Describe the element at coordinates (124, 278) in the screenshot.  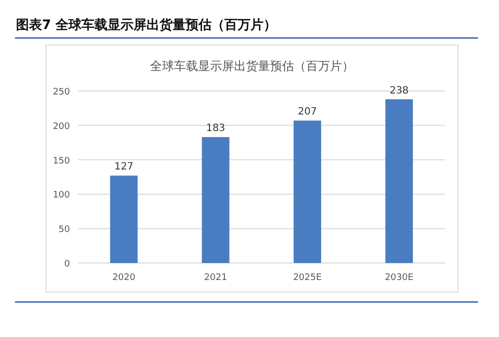
I see `x-tick-label: 2020` at that location.